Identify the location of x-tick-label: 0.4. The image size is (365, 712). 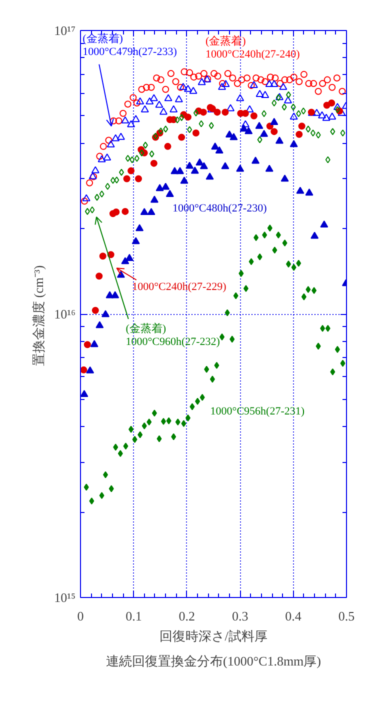
(293, 616).